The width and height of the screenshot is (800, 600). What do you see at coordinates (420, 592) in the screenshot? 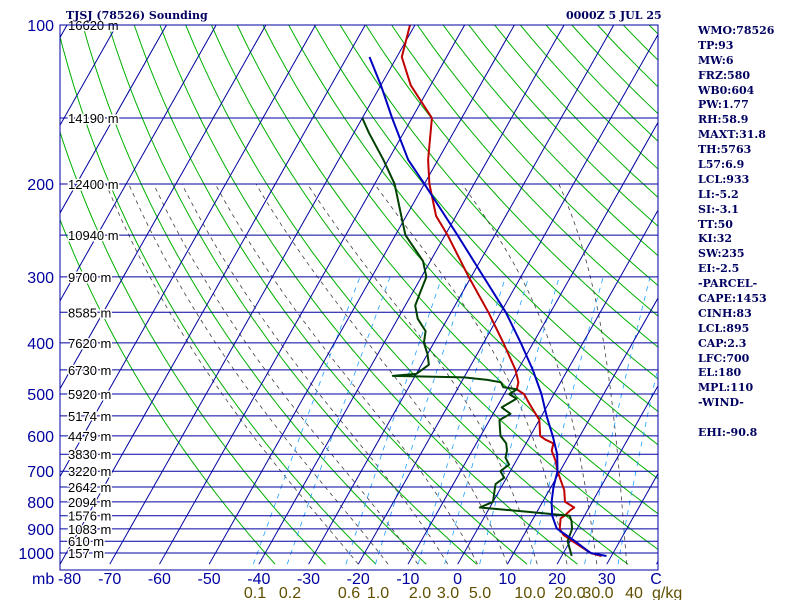
I see `mixing-ratio-tick-label: 2.0` at bounding box center [420, 592].